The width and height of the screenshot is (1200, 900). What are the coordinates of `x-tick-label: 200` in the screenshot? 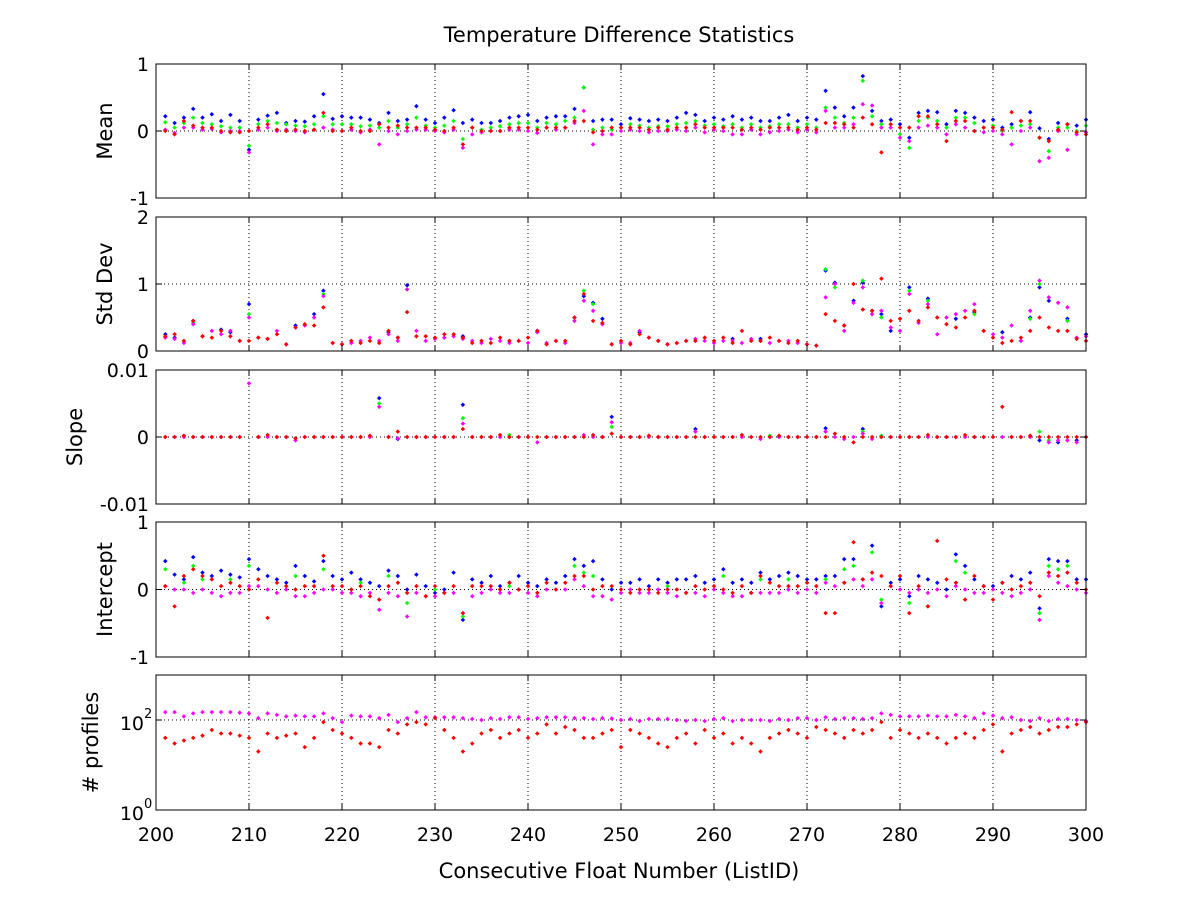 It's located at (156, 835).